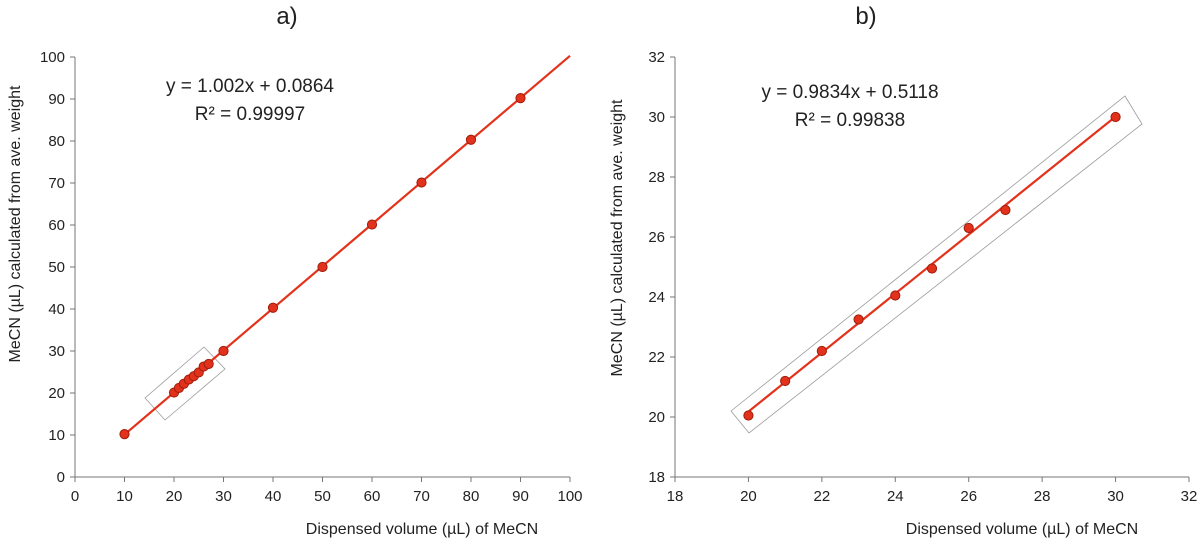 The height and width of the screenshot is (547, 1200). What do you see at coordinates (617, 237) in the screenshot?
I see `panel-b-y-axis-title: MeCN (µL) calculated from ave. weight` at bounding box center [617, 237].